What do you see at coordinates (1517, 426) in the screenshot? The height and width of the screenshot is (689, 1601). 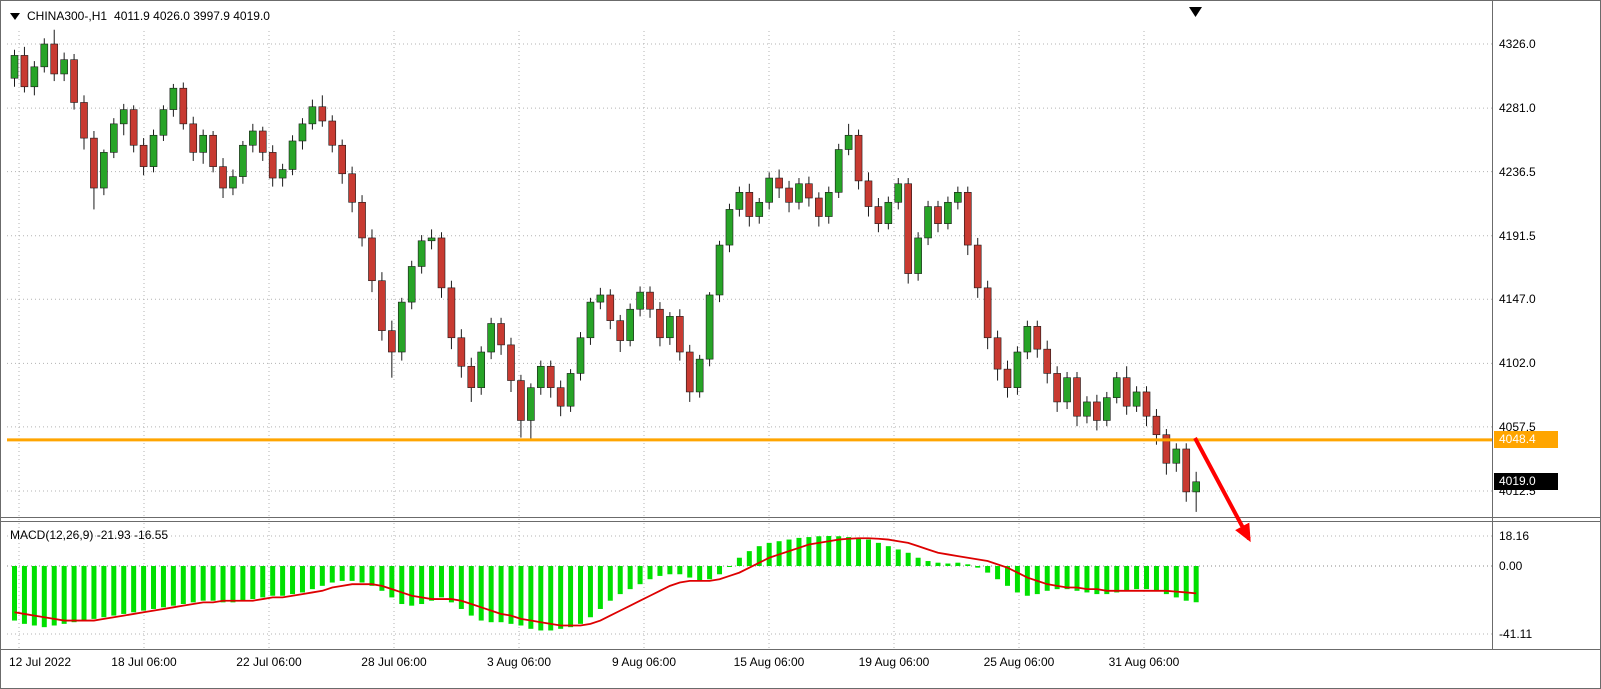 I see `price-axis-label: 4057.5` at bounding box center [1517, 426].